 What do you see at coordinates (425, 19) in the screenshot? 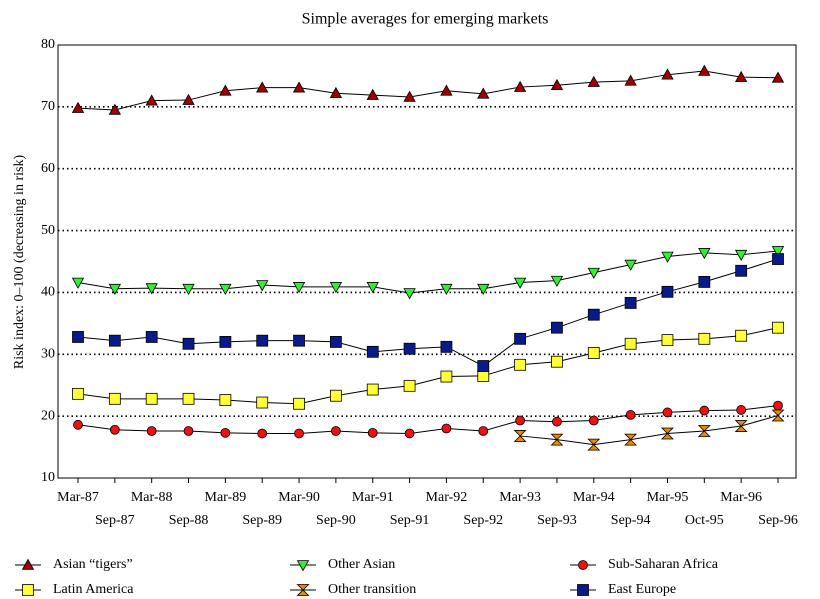
I see `chart-title: Simple averages for emerging markets` at bounding box center [425, 19].